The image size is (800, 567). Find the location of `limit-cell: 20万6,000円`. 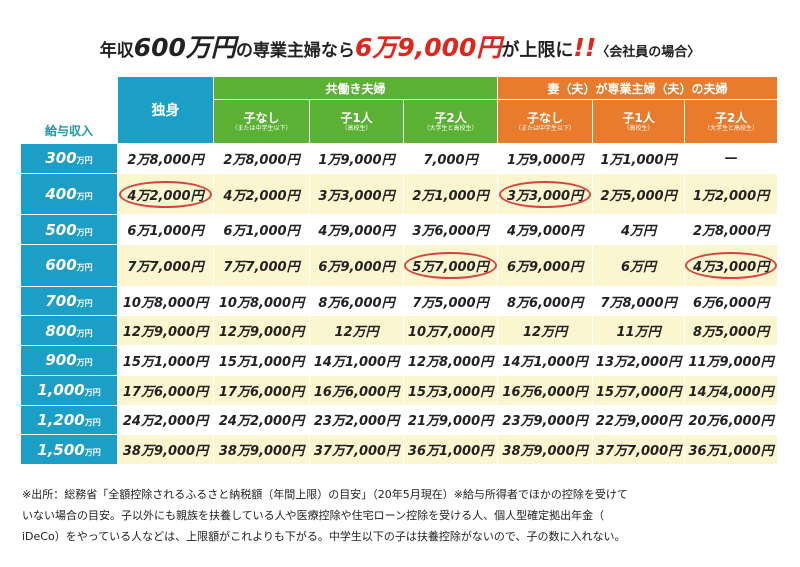

limit-cell: 20万6,000円 is located at coordinates (731, 420).